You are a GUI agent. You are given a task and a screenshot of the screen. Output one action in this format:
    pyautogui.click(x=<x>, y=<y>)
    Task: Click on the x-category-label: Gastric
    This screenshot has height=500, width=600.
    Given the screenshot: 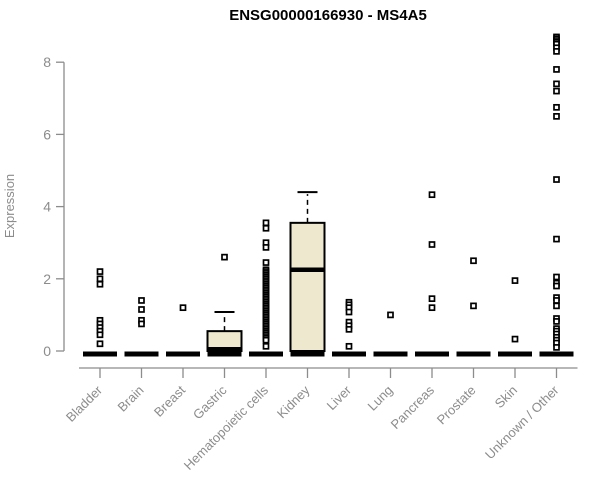 What is the action you would take?
    pyautogui.click(x=210, y=402)
    